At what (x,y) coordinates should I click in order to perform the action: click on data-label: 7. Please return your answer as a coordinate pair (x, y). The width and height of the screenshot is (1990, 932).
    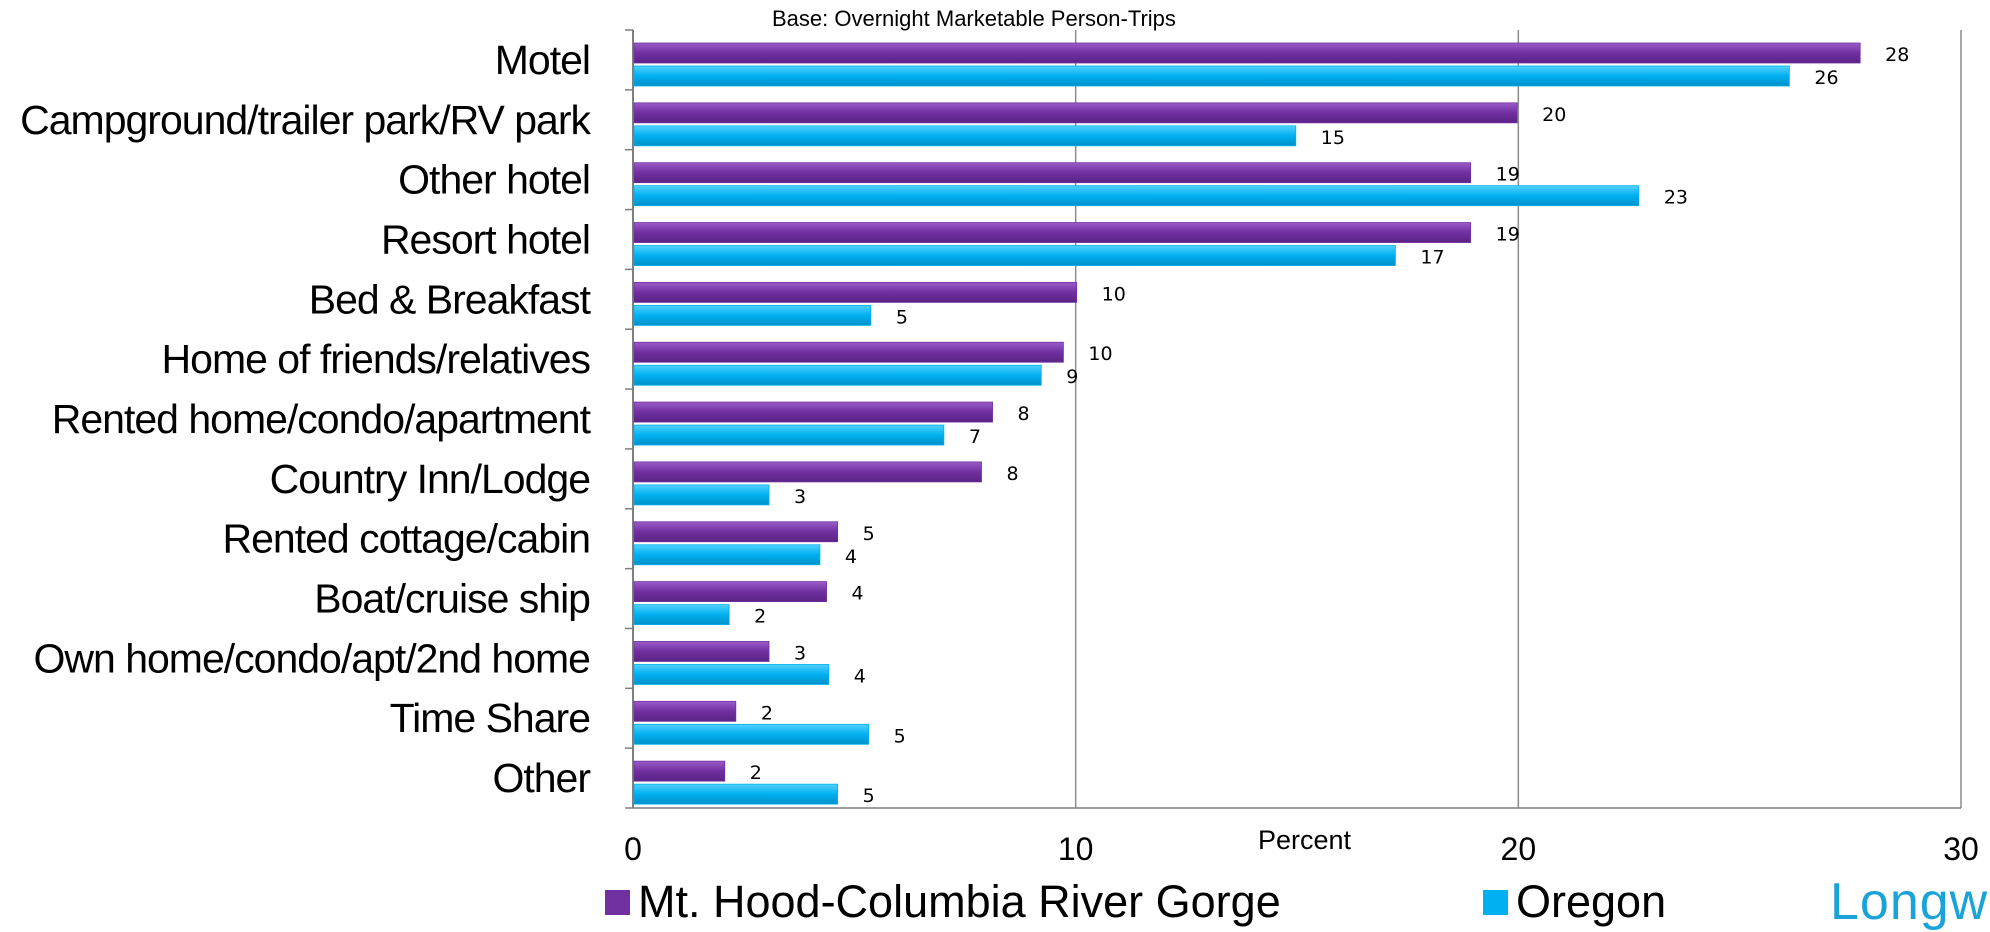
    Looking at the image, I should click on (975, 437).